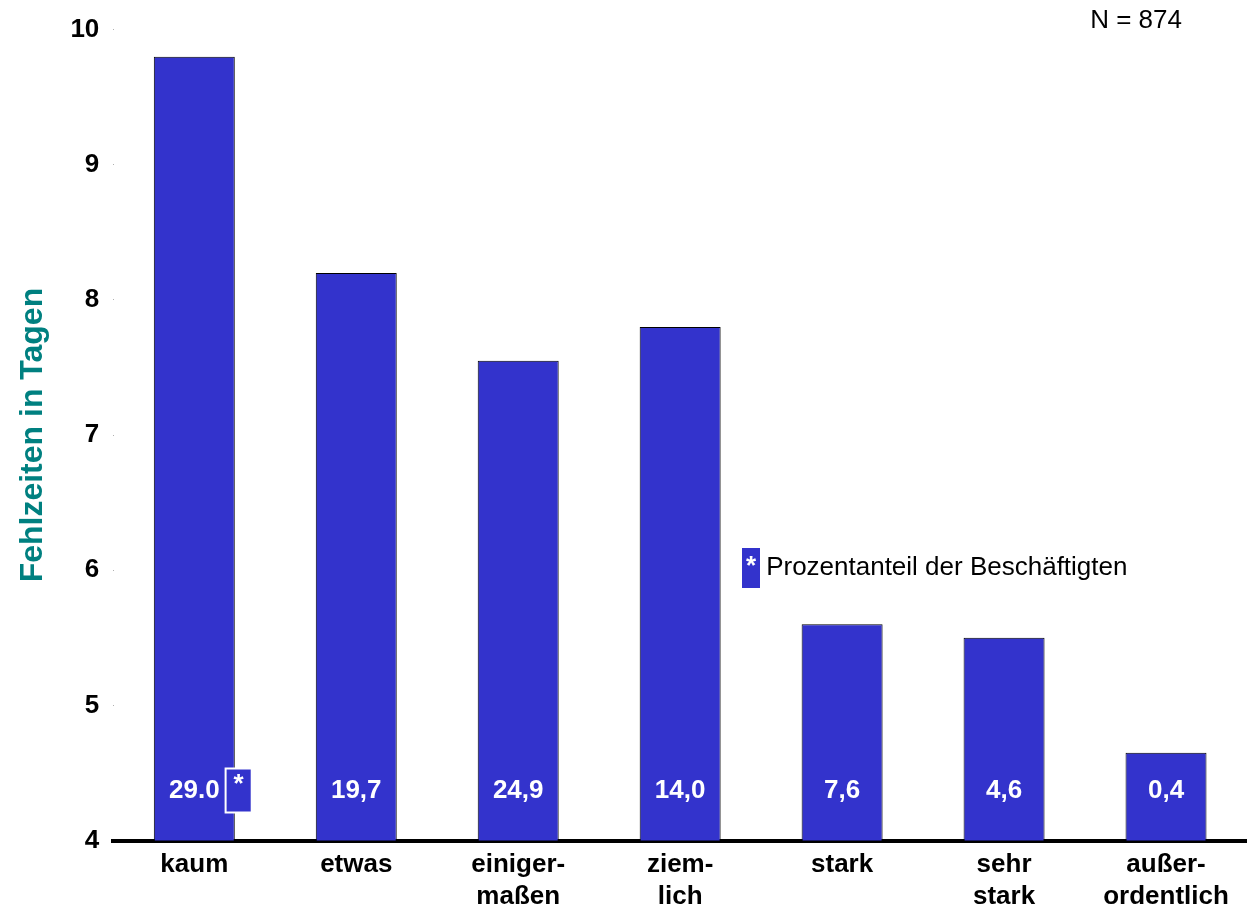  I want to click on y-tick-label: 5, so click(92, 703).